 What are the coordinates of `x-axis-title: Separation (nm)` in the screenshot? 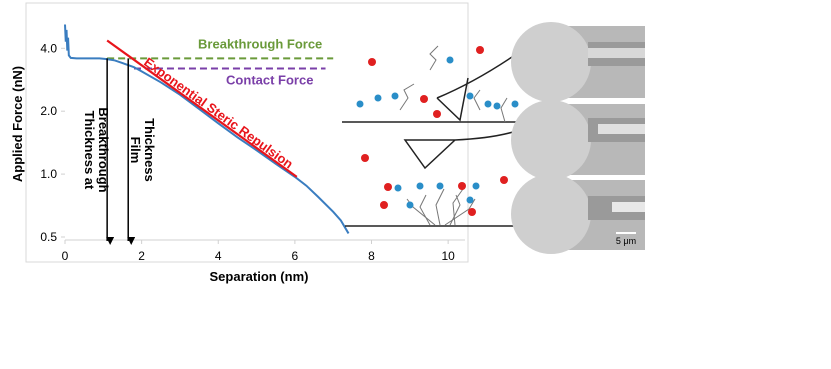 It's located at (259, 276).